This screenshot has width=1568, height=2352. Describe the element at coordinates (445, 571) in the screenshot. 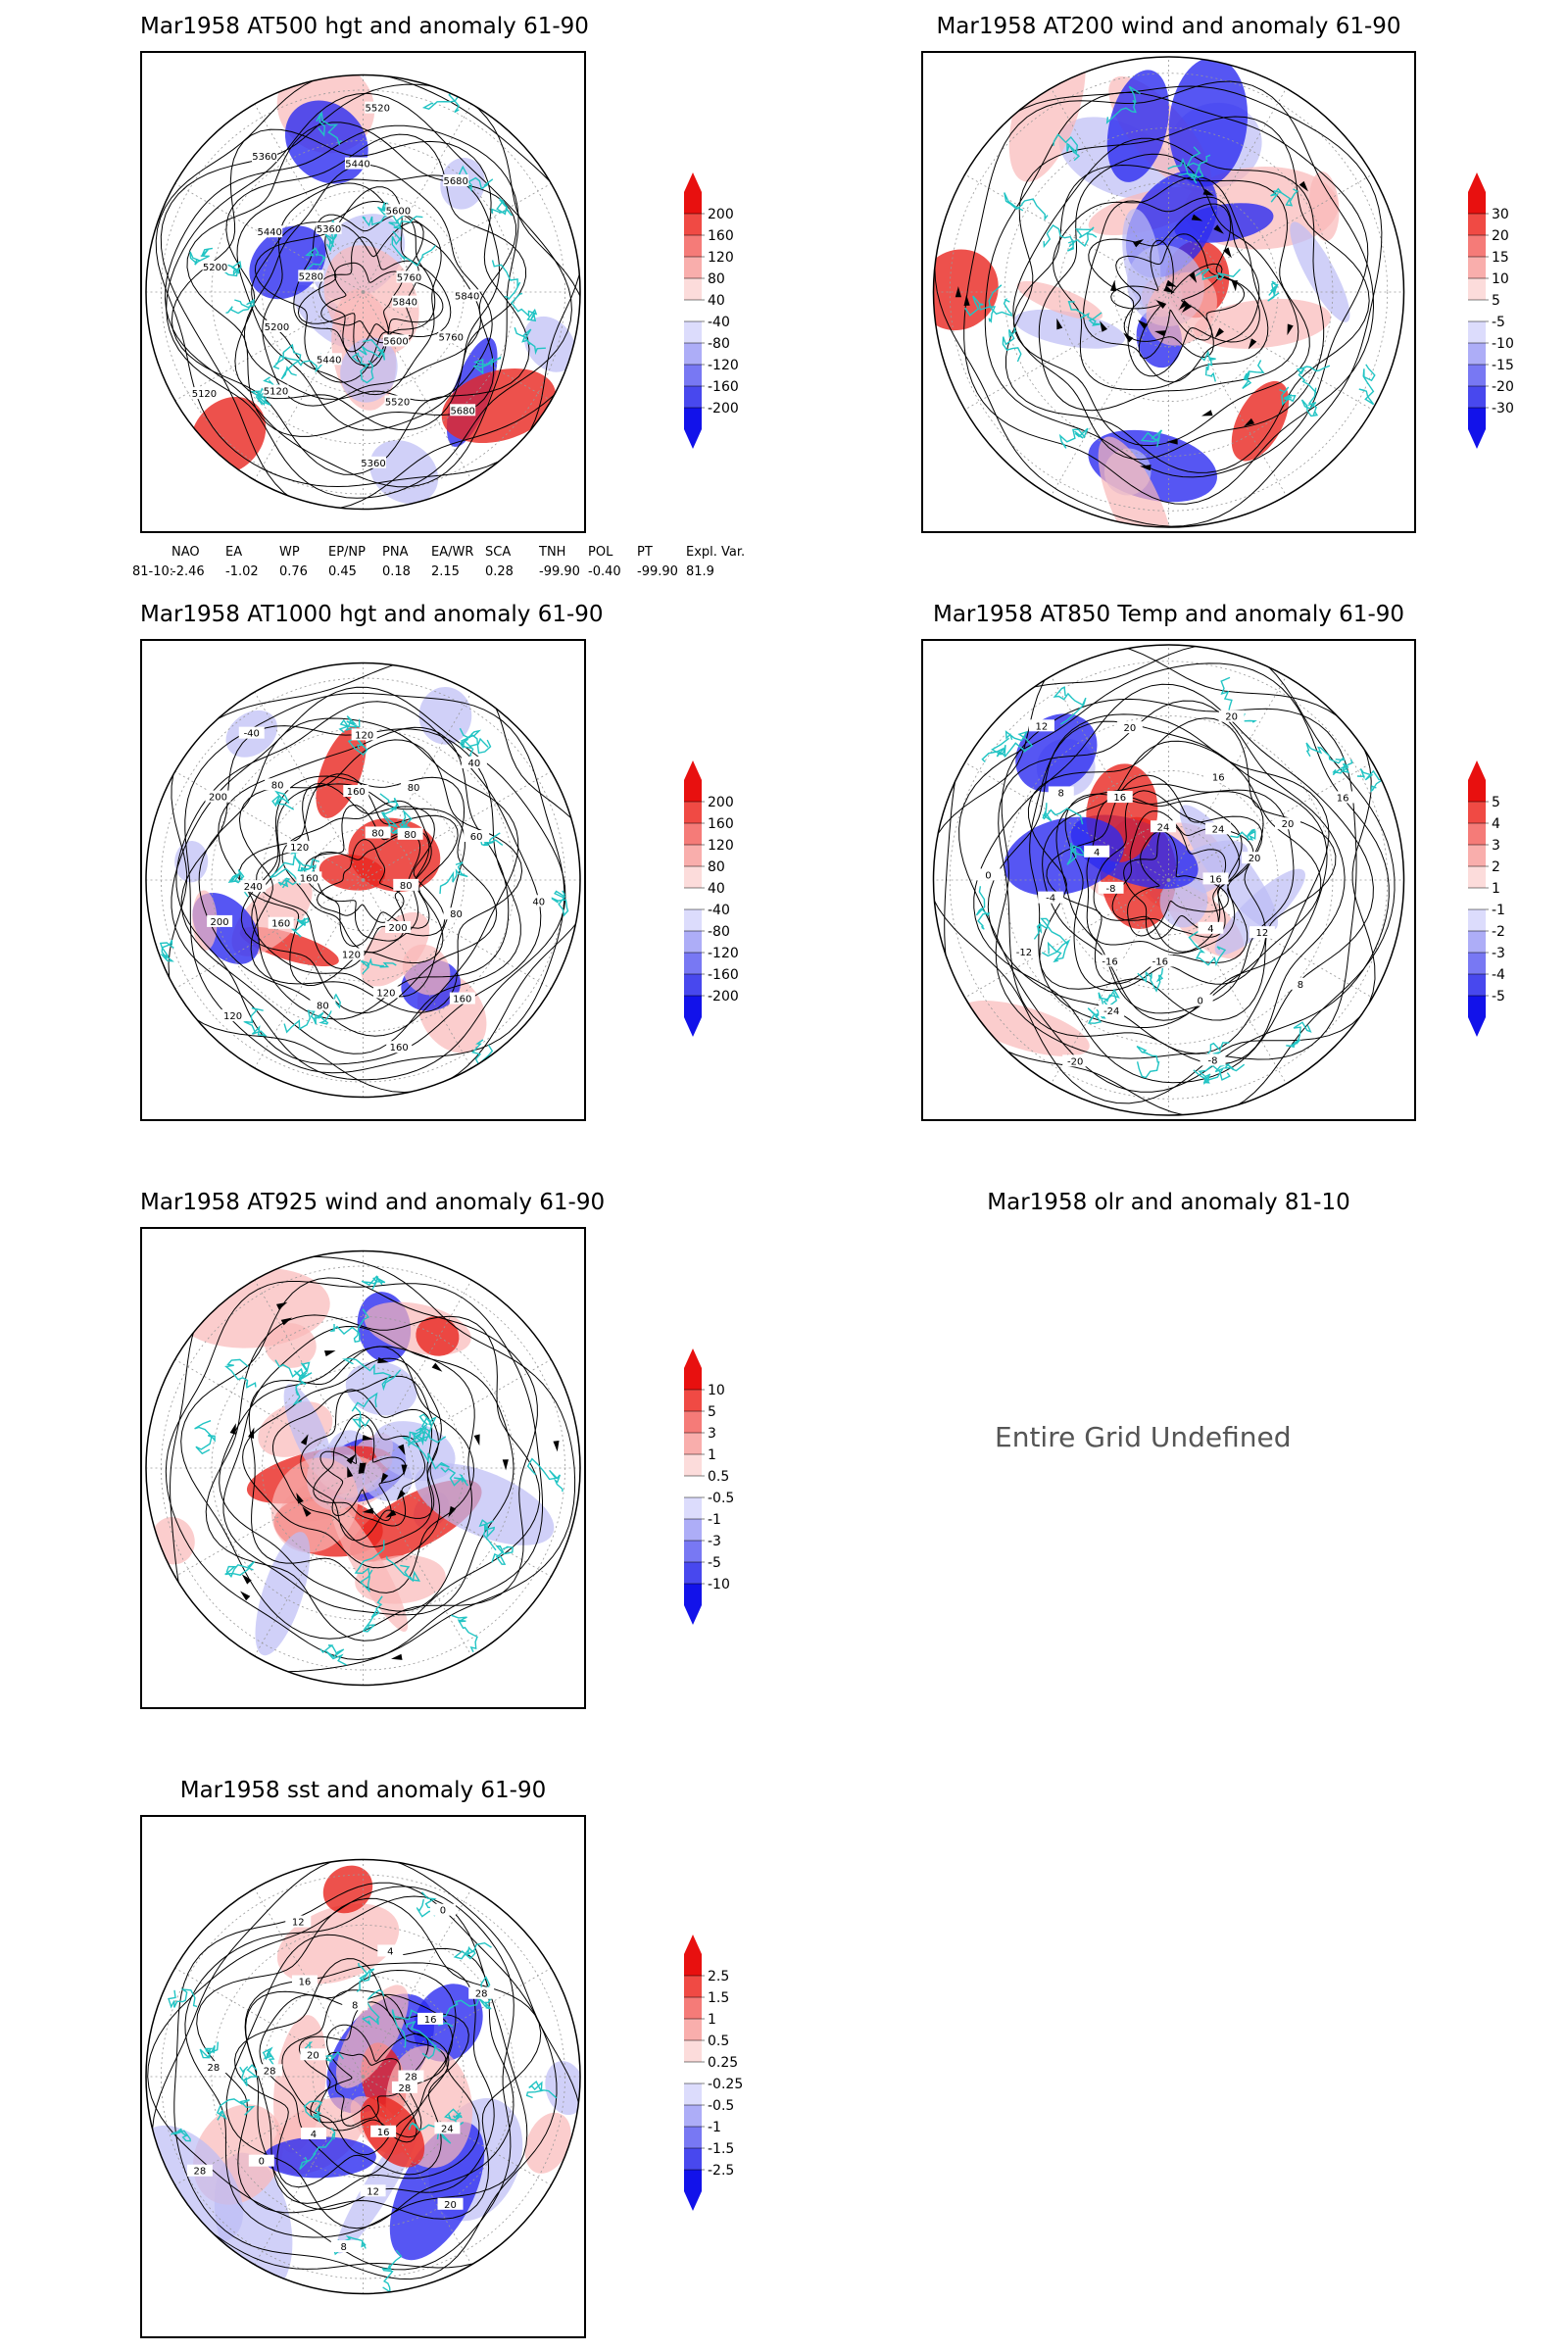

I see `teleconnection-value: 2.15` at that location.